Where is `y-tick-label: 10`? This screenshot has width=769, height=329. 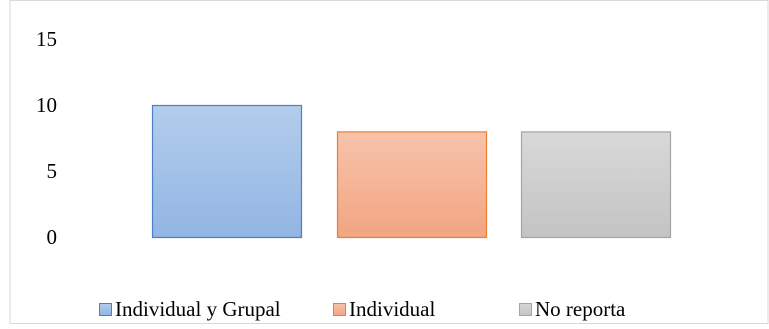
y-tick-label: 10 is located at coordinates (46, 105).